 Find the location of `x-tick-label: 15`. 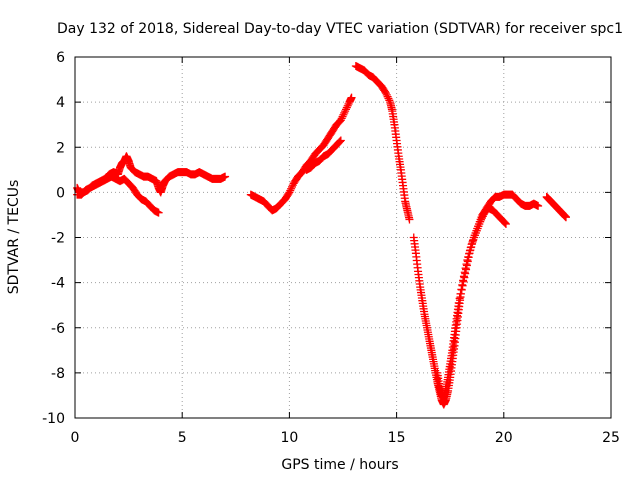

x-tick-label: 15 is located at coordinates (397, 438).